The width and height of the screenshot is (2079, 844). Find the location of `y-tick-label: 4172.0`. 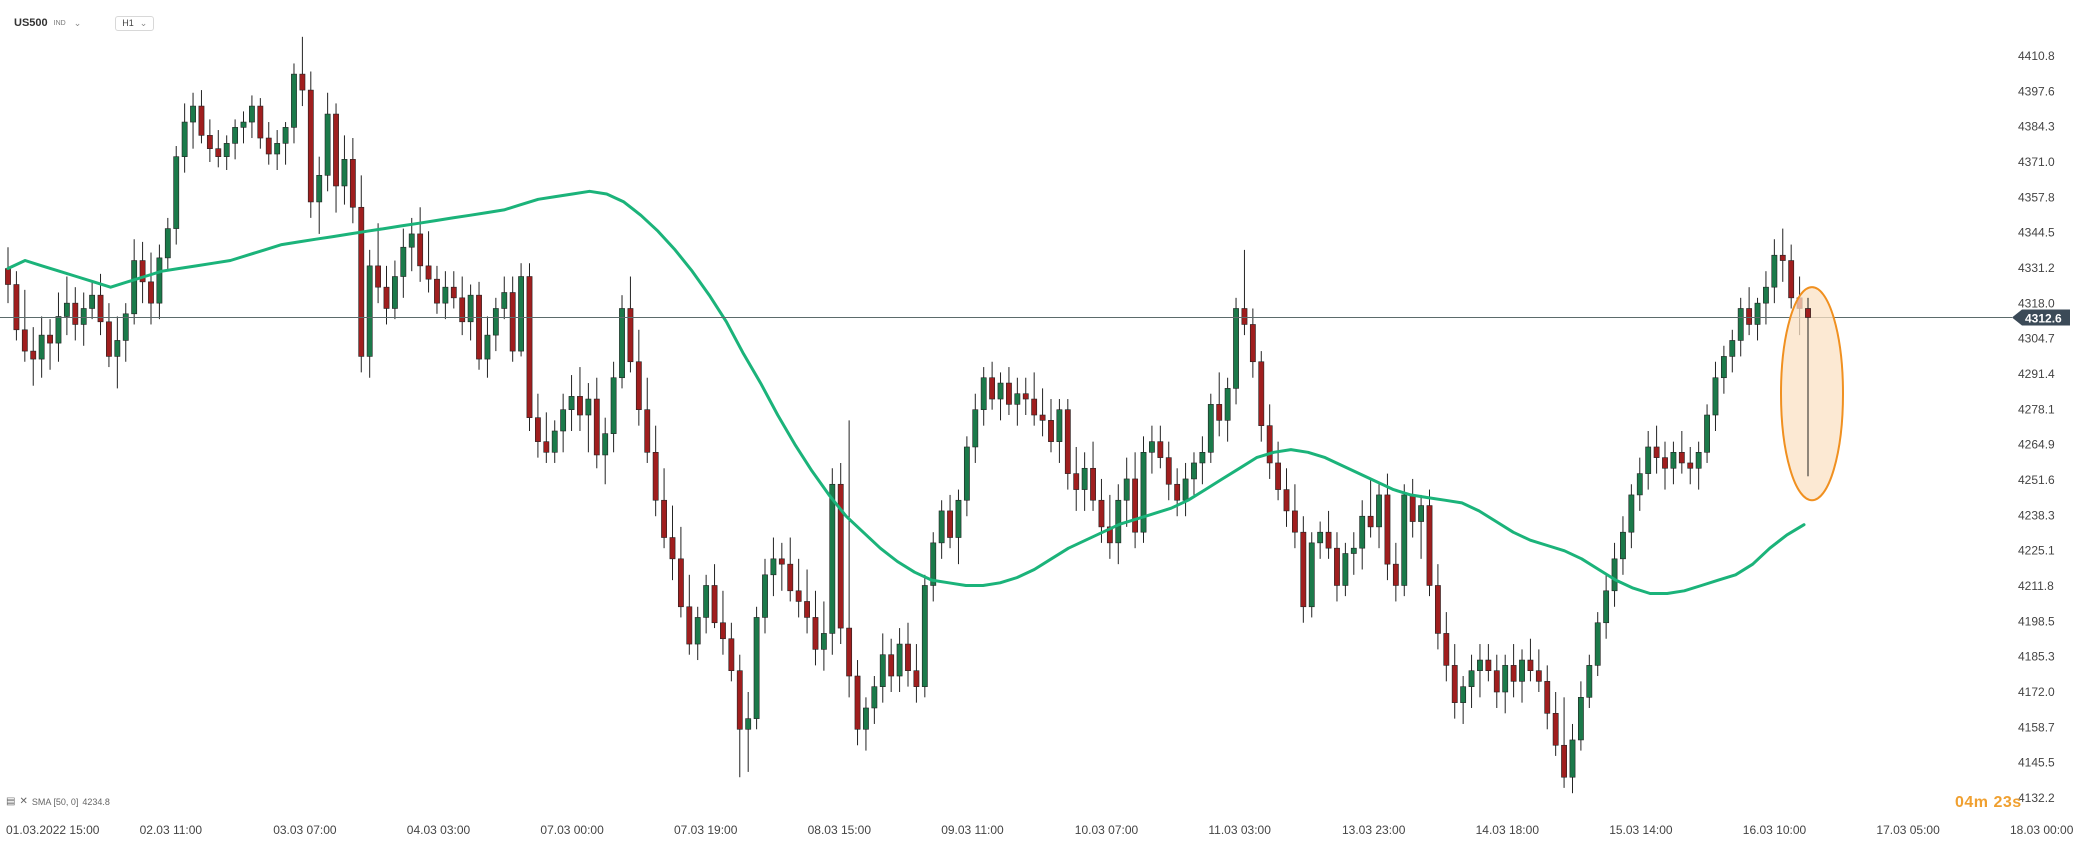

y-tick-label: 4172.0 is located at coordinates (2036, 692).